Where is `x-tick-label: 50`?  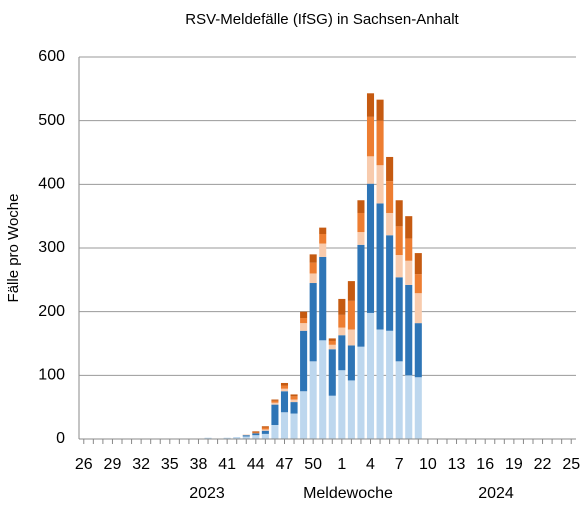
x-tick-label: 50 is located at coordinates (313, 464).